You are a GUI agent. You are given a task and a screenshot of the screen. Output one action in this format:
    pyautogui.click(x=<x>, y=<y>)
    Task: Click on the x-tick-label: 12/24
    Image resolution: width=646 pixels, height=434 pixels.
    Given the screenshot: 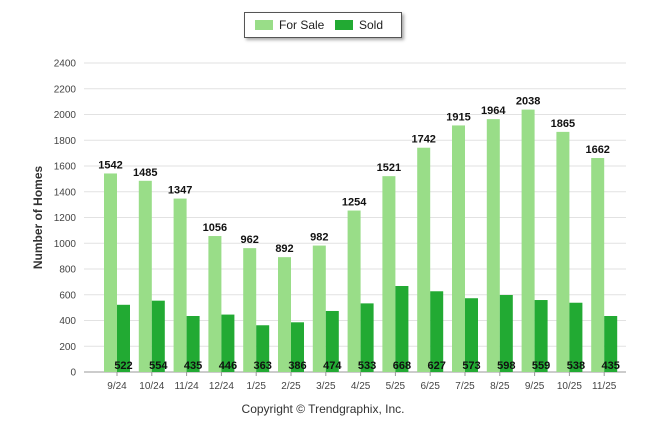 What is the action you would take?
    pyautogui.click(x=221, y=386)
    